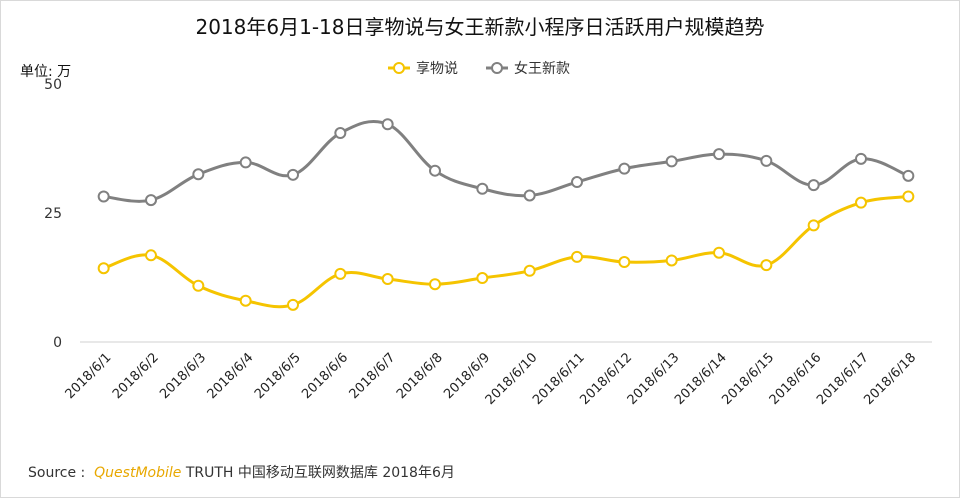 This screenshot has width=960, height=498. What do you see at coordinates (373, 376) in the screenshot?
I see `x-tick-label: 2018/6/7` at bounding box center [373, 376].